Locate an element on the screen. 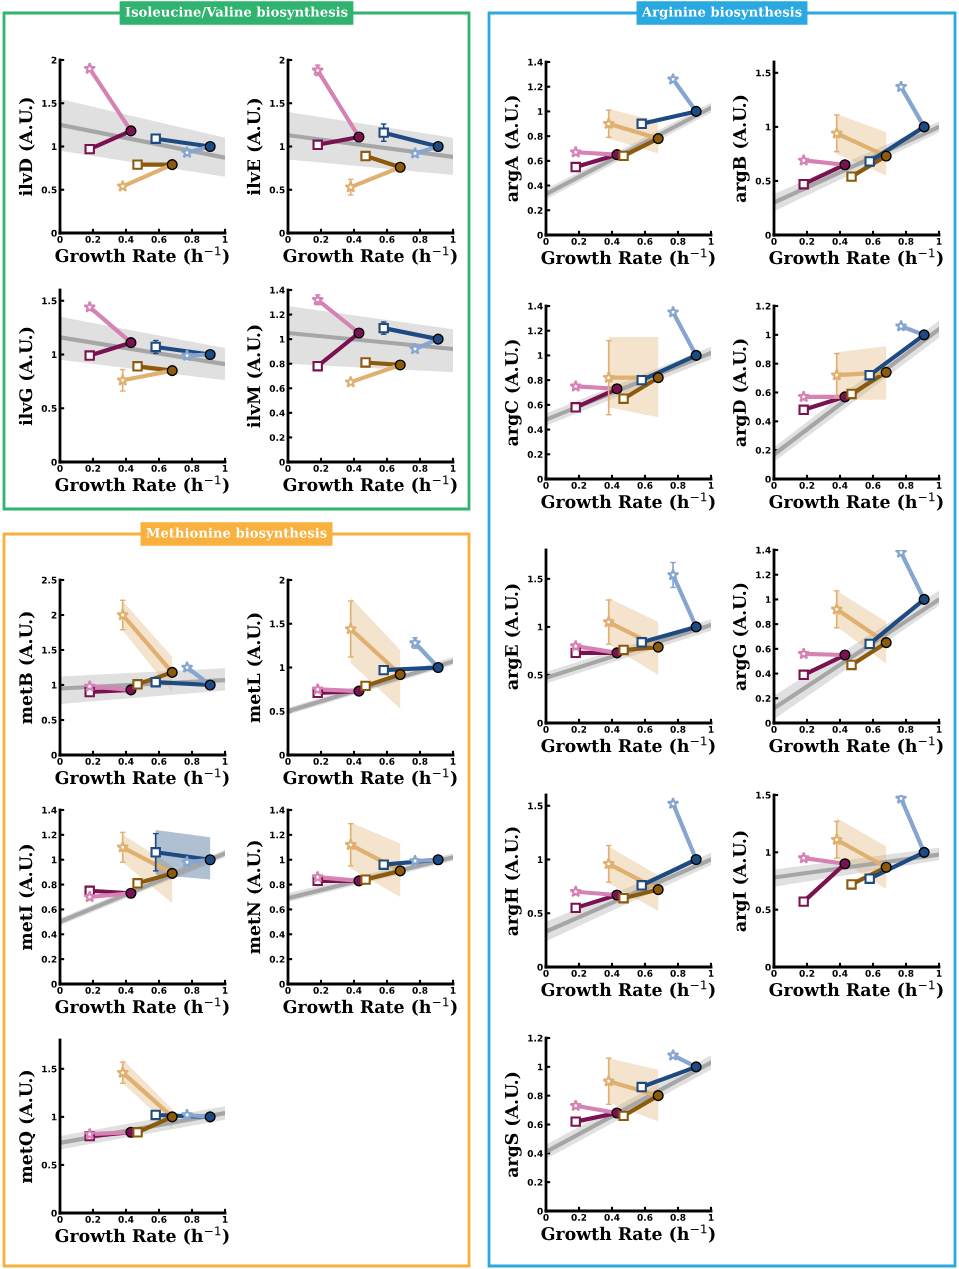 The height and width of the screenshot is (1269, 959). y-tick-label: 2 is located at coordinates (282, 60).